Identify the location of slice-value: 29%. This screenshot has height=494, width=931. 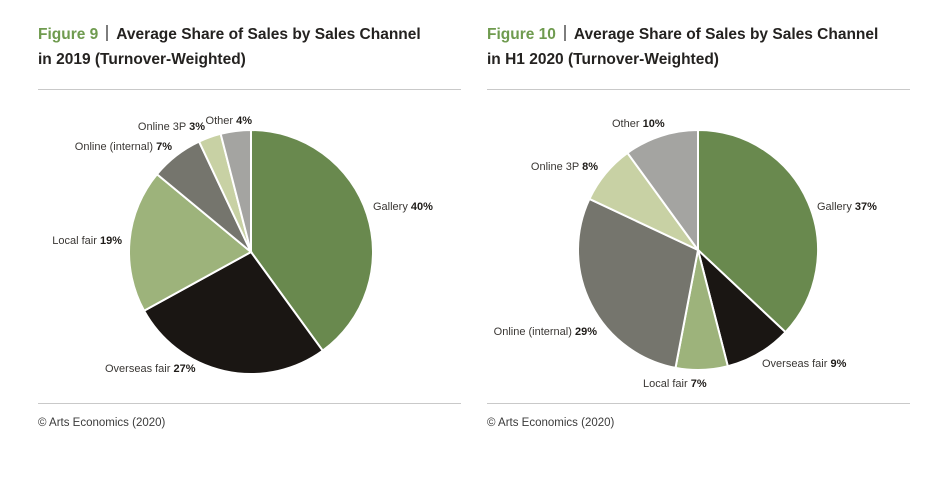
(585, 332).